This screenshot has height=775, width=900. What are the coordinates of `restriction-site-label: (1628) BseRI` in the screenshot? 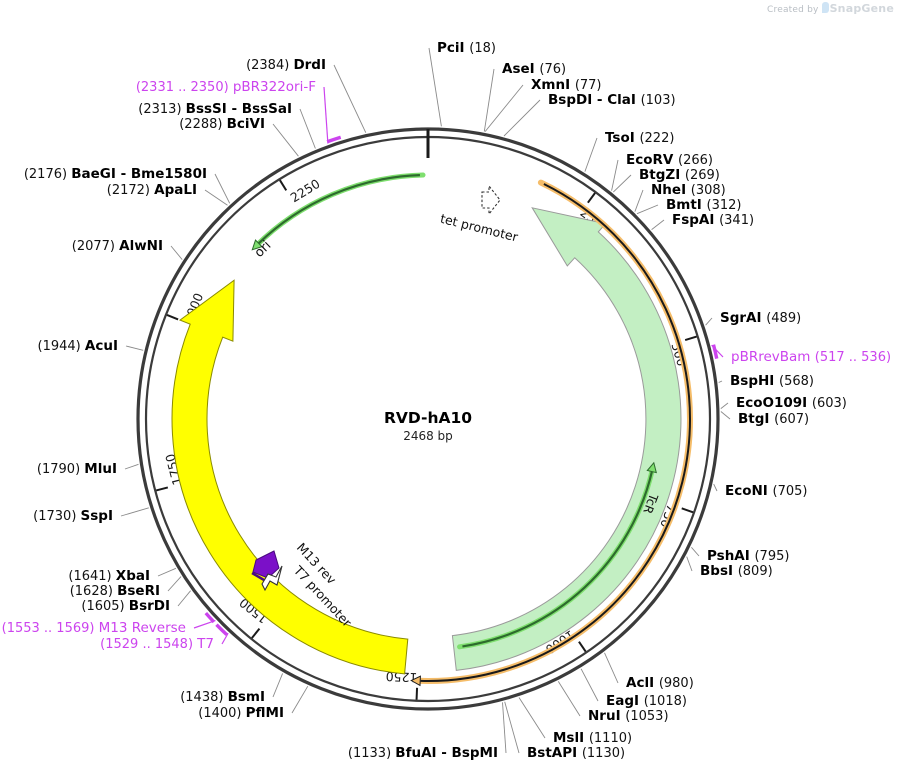 It's located at (115, 591).